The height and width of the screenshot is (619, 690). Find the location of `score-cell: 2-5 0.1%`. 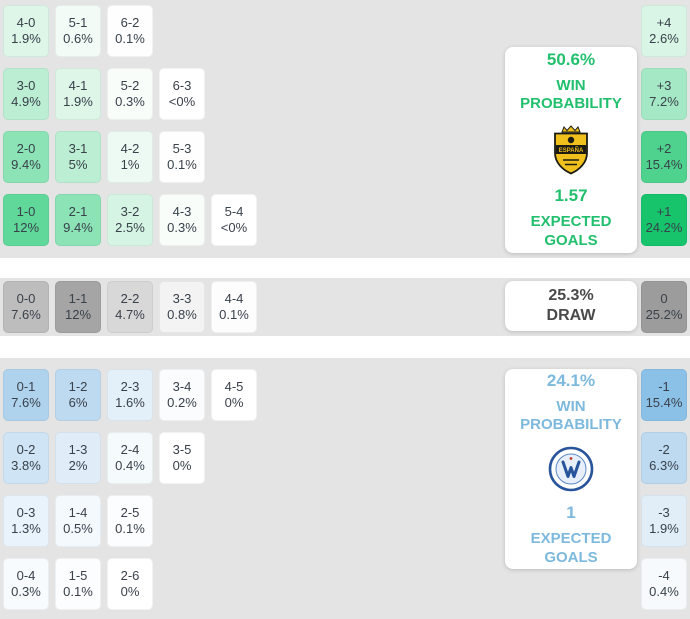

score-cell: 2-5 0.1% is located at coordinates (130, 521).